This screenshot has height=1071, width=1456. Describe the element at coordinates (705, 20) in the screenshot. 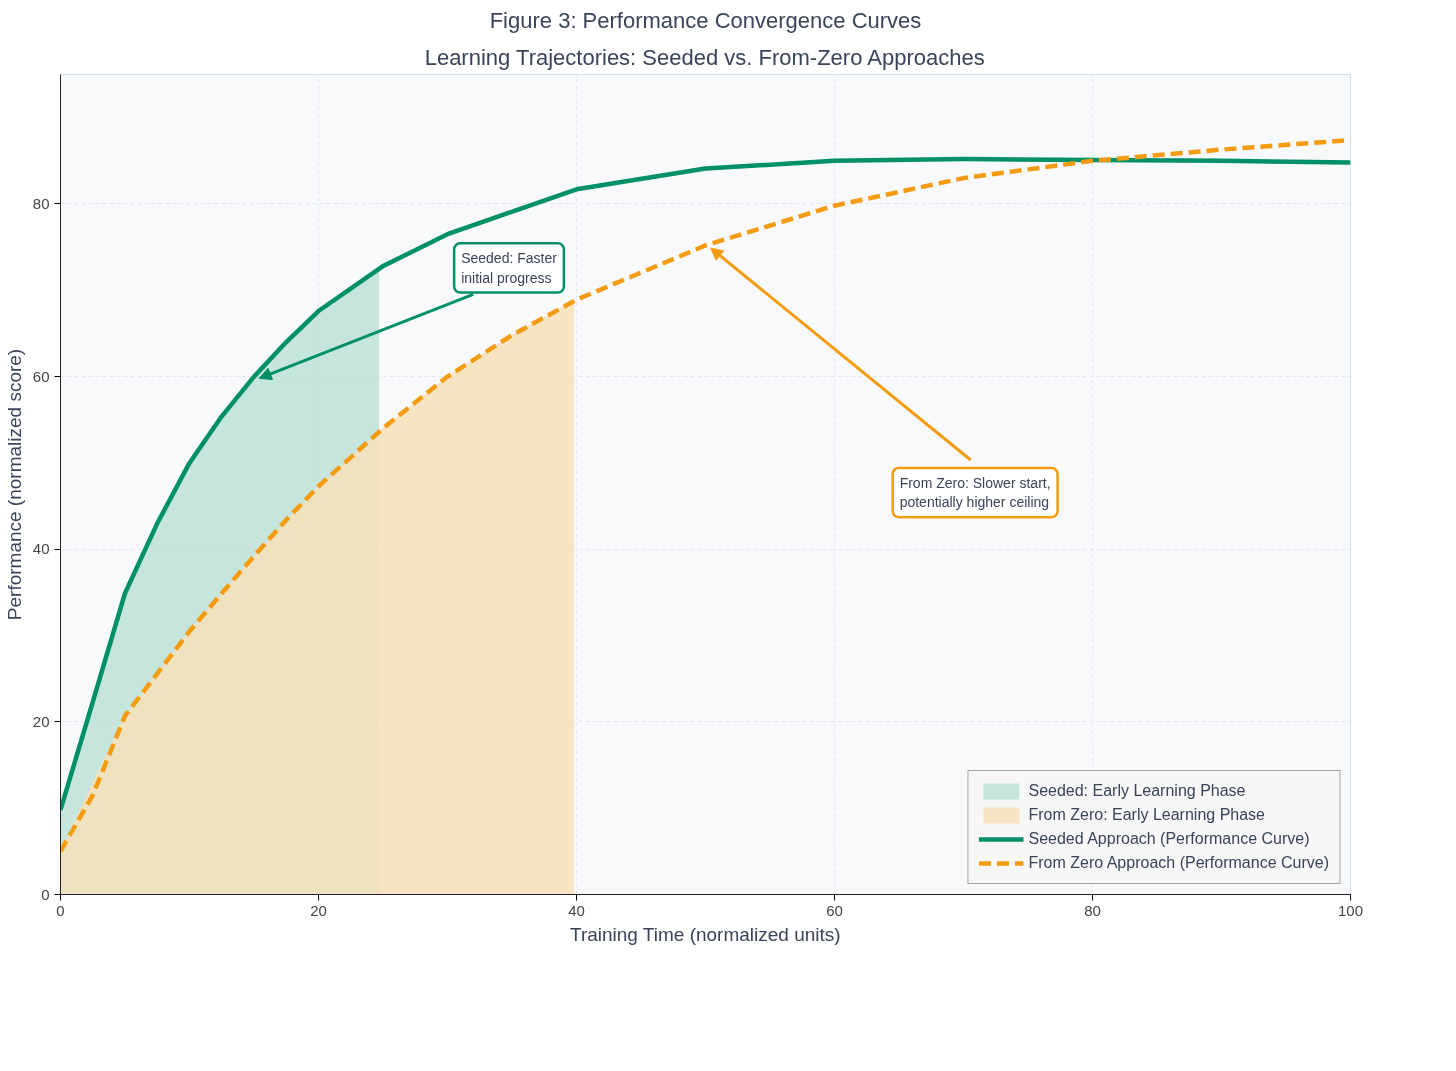

I see `chart-title: Figure 3: Performance Convergence Curves` at that location.